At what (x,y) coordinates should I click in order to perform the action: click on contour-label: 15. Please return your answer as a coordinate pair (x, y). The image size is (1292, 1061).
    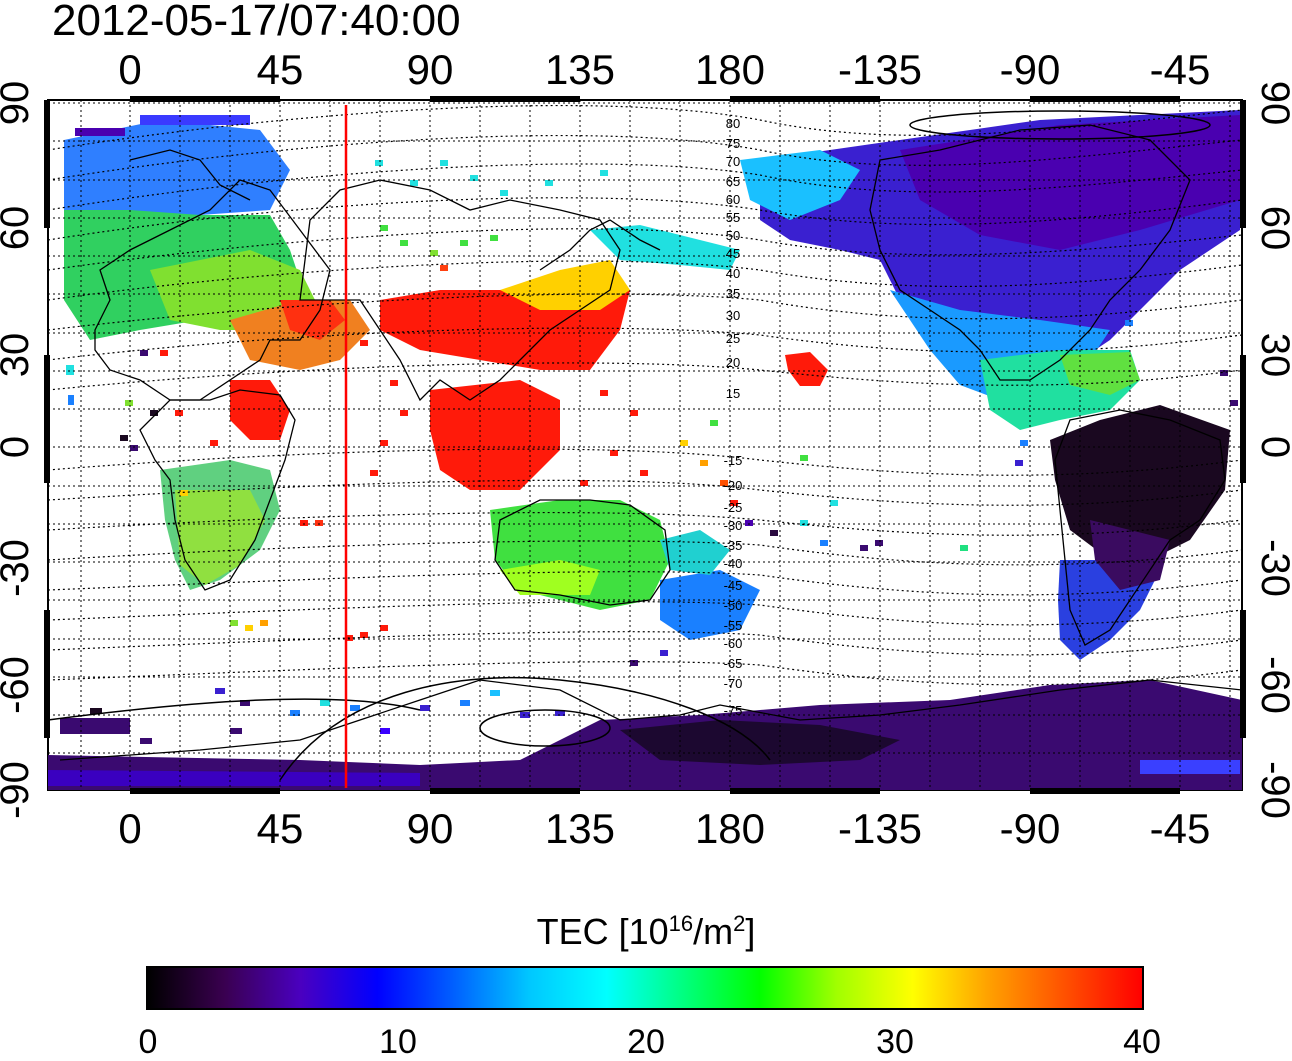
    Looking at the image, I should click on (733, 393).